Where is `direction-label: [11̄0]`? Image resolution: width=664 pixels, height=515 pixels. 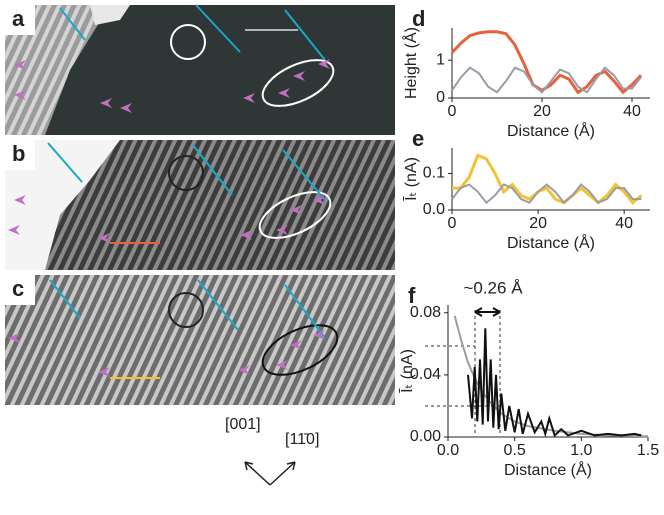 direction-label: [11̄0] is located at coordinates (302, 439).